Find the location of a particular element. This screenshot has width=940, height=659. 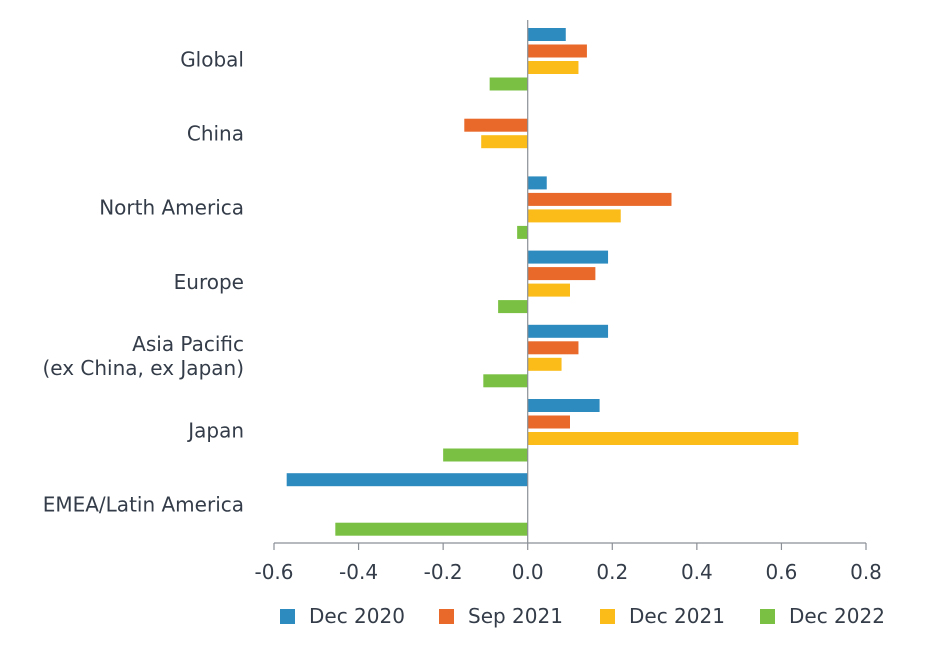

legend-label: Sep 2021 is located at coordinates (515, 616).